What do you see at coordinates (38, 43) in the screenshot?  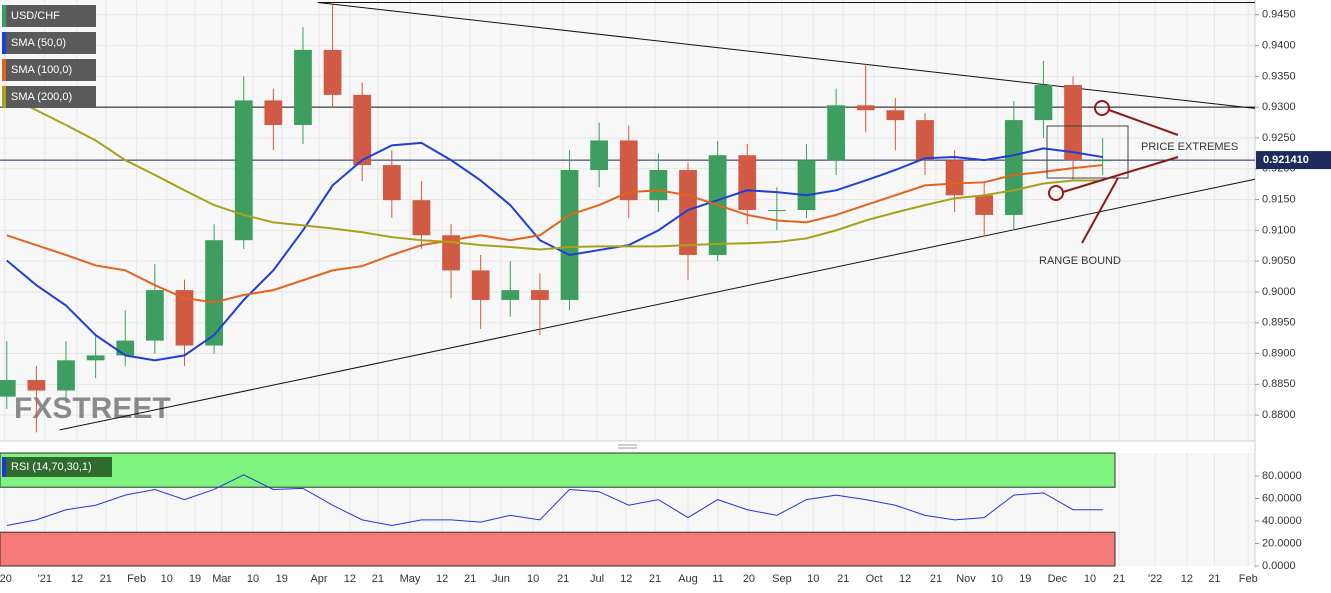 I see `legend-label: SMA (50,0)` at bounding box center [38, 43].